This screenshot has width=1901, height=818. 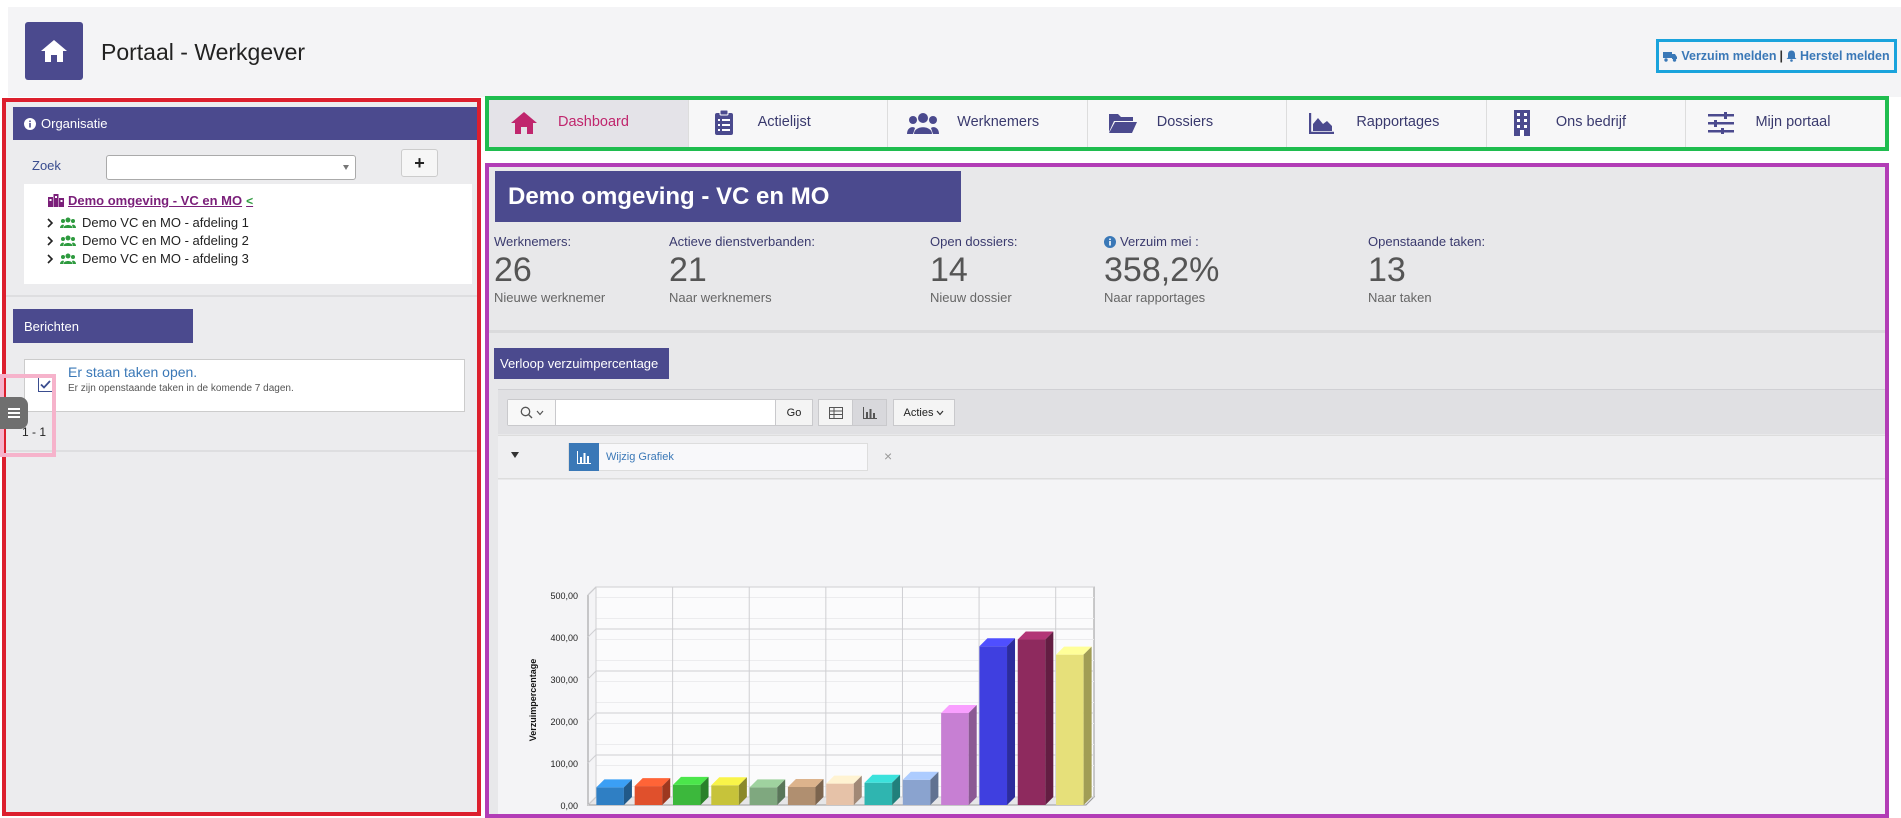 I want to click on y-tick-label: 200,00, so click(x=564, y=722).